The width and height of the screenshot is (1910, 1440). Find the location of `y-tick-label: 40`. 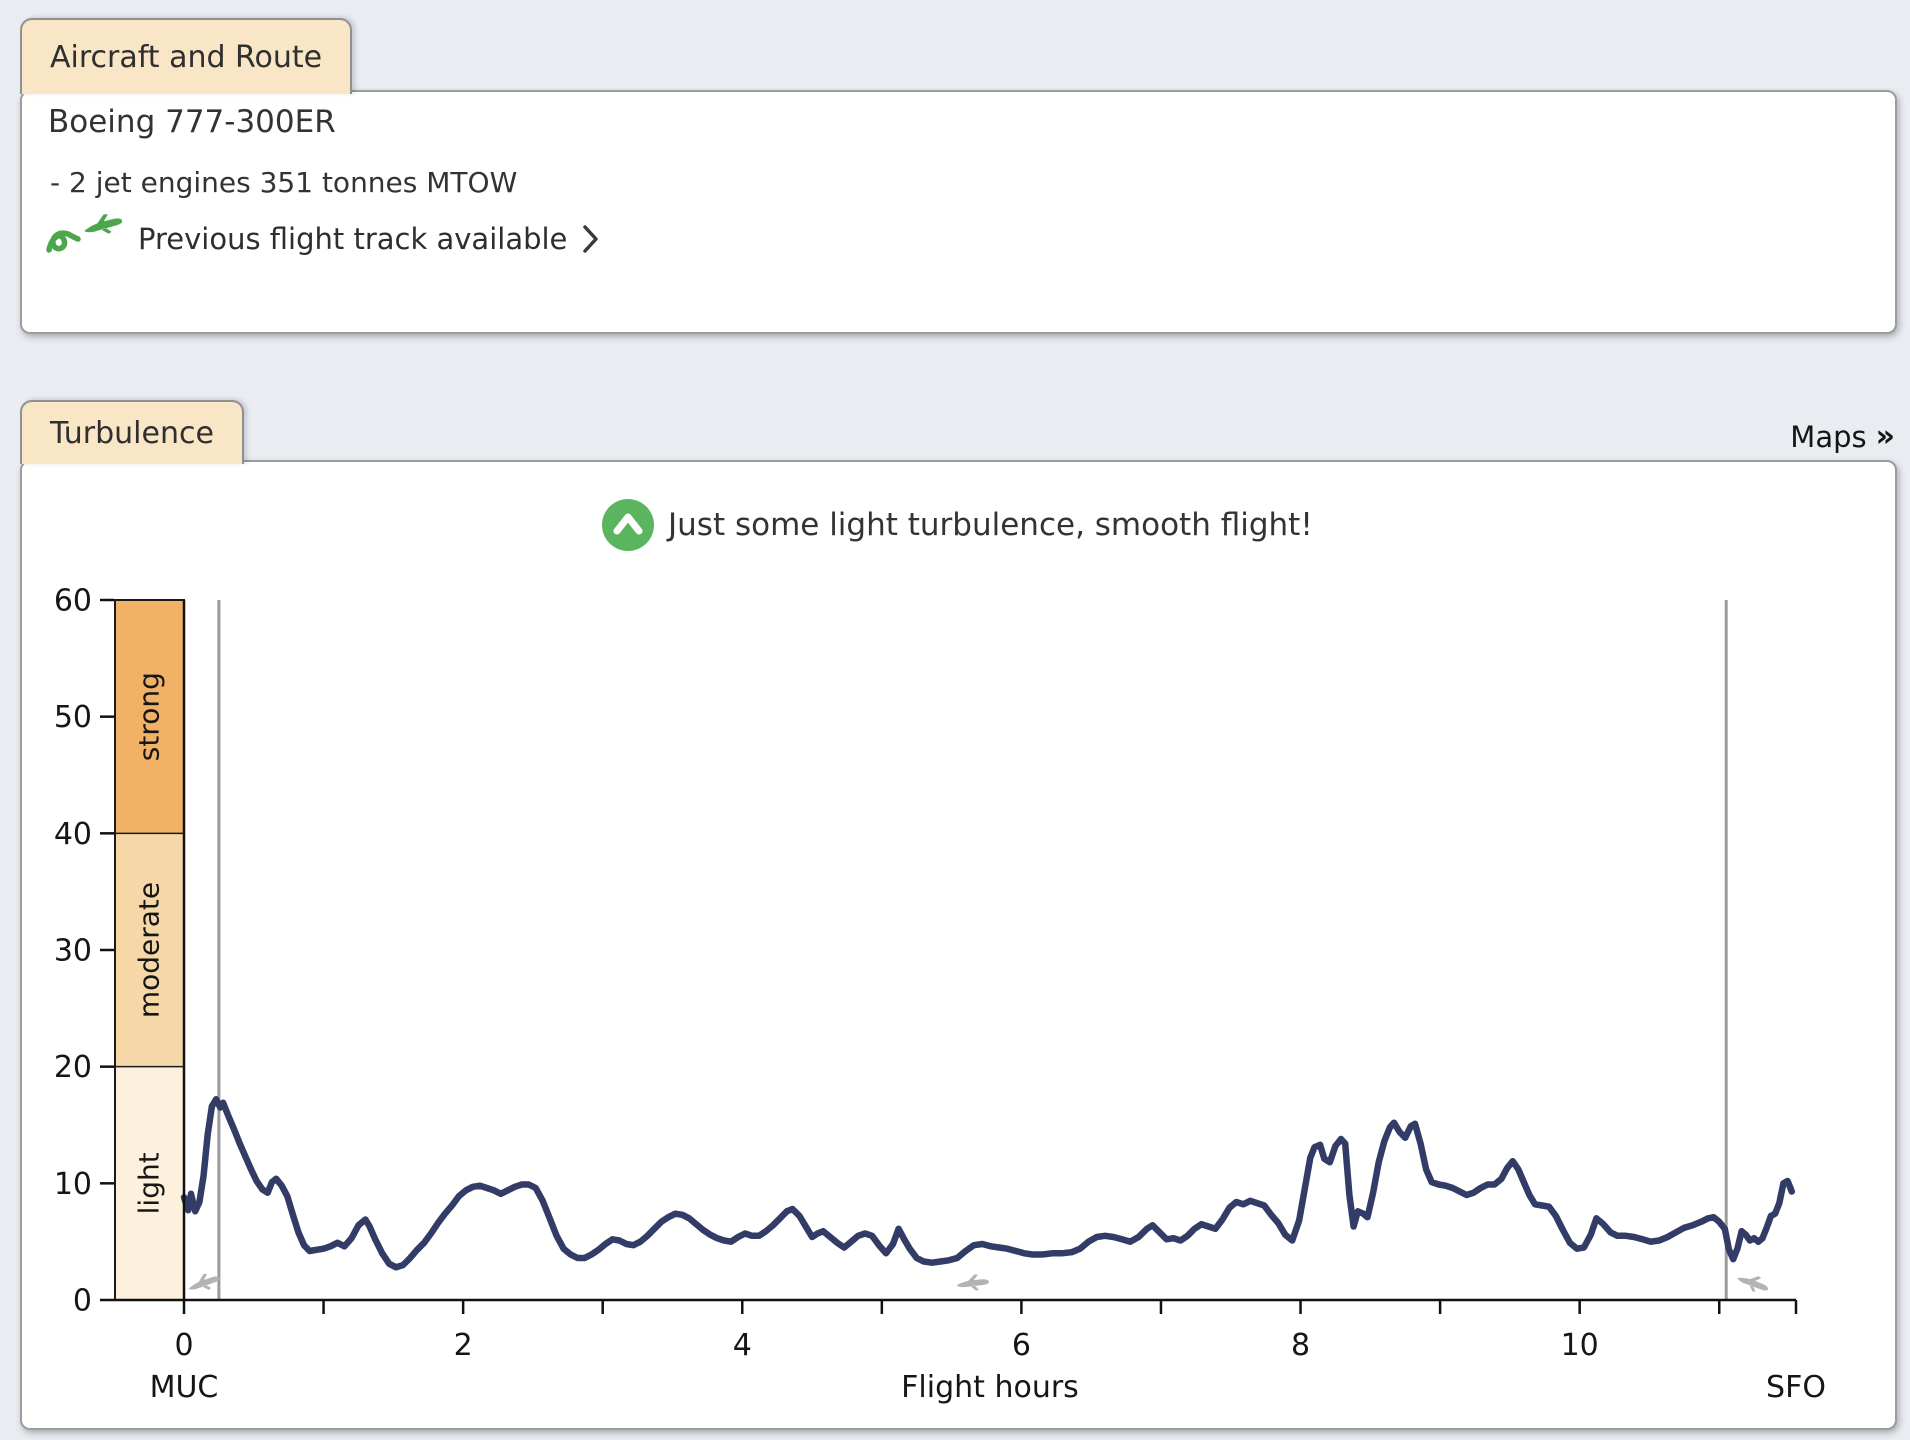

y-tick-label: 40 is located at coordinates (73, 834).